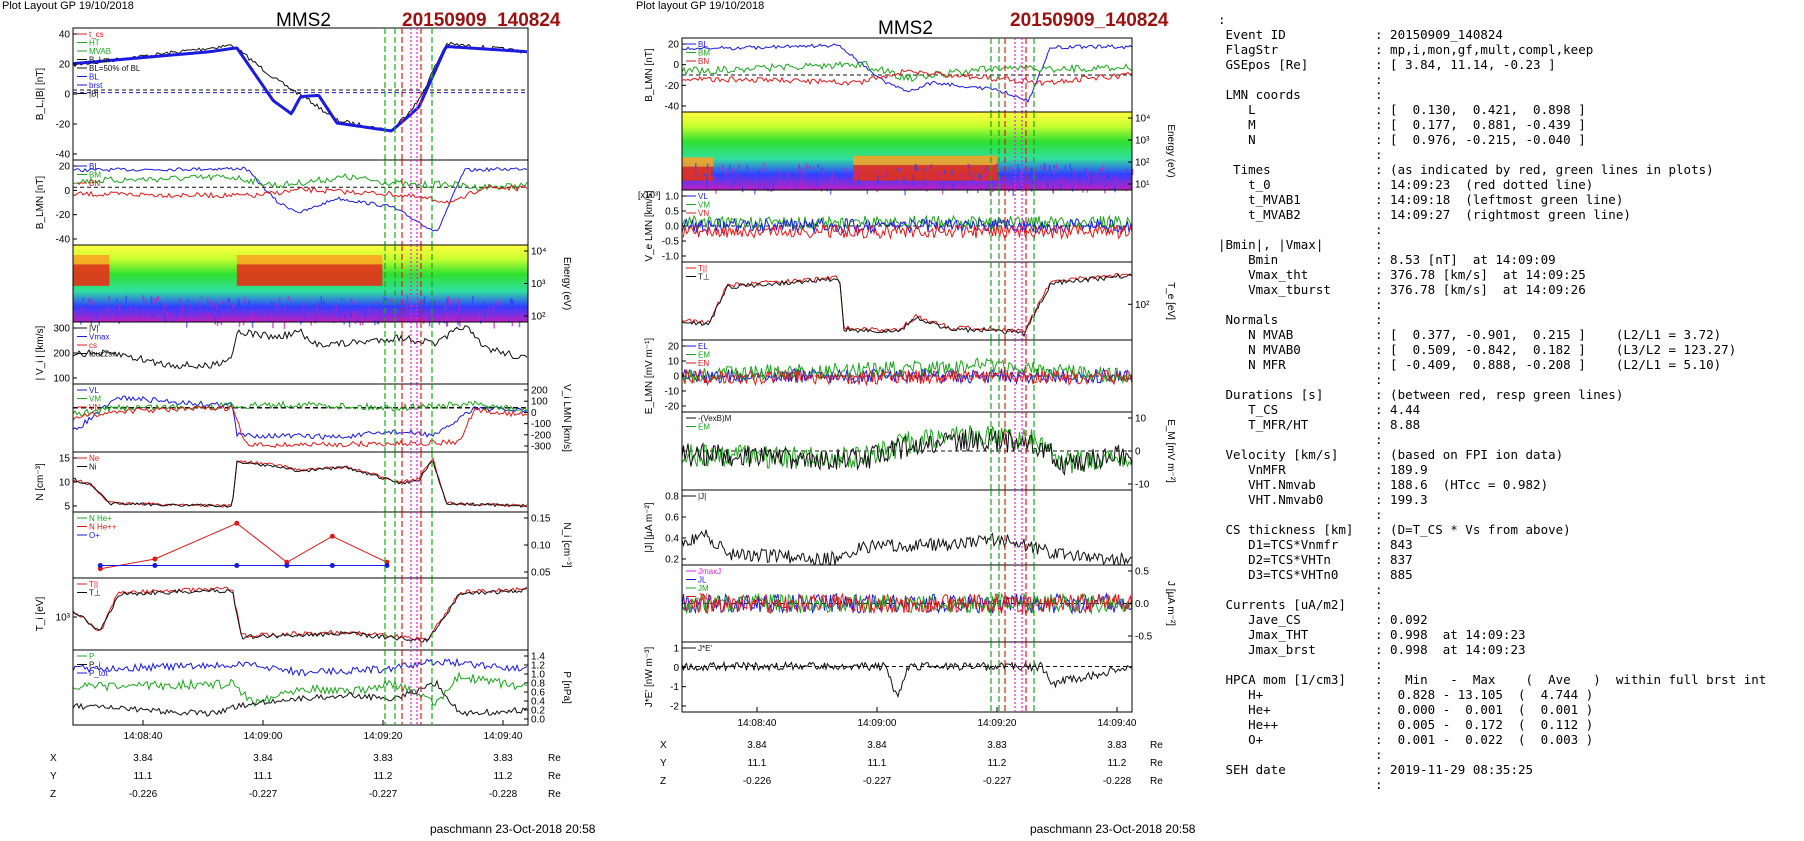 The image size is (1804, 841). I want to click on he-plus-plus-point, so click(155, 559).